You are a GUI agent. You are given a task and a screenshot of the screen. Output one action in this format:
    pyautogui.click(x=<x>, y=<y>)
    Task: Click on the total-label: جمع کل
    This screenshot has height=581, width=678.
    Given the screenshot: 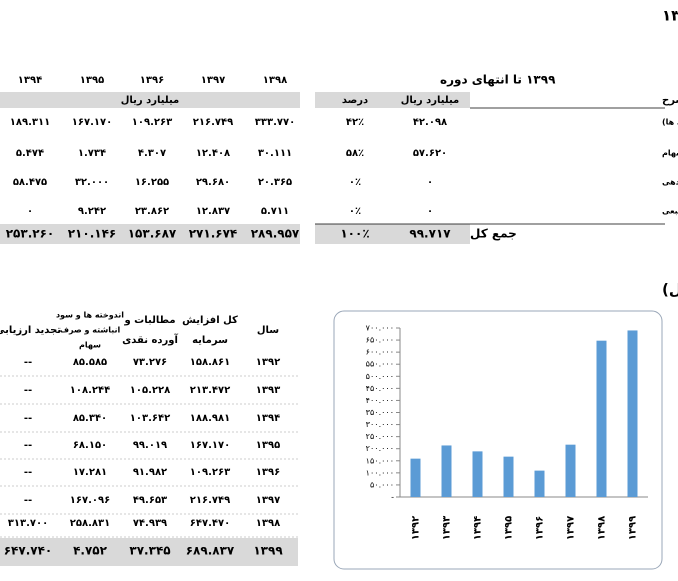 What is the action you would take?
    pyautogui.click(x=493, y=234)
    